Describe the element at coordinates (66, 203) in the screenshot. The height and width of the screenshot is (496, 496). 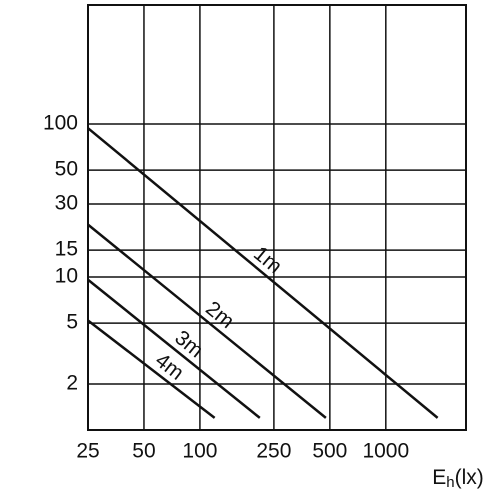
I see `y-tick-label: 30` at that location.